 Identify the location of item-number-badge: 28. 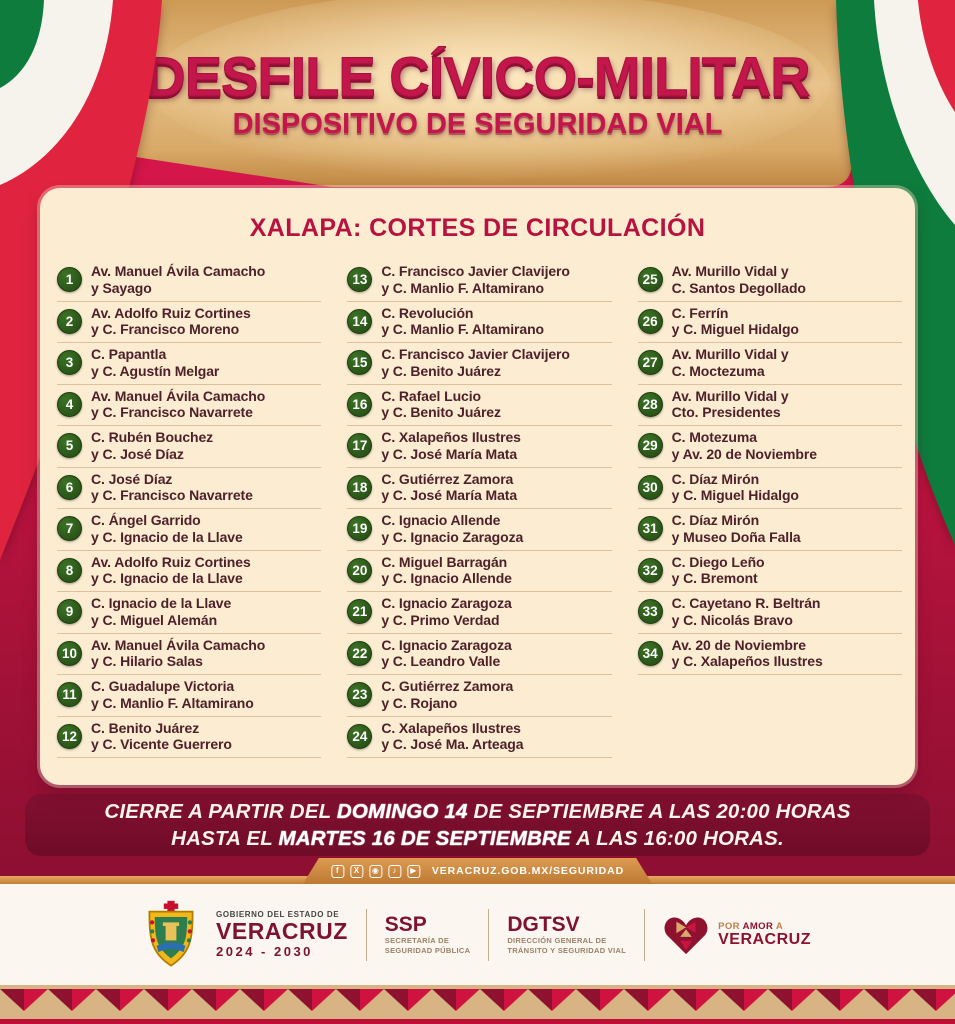
(650, 404).